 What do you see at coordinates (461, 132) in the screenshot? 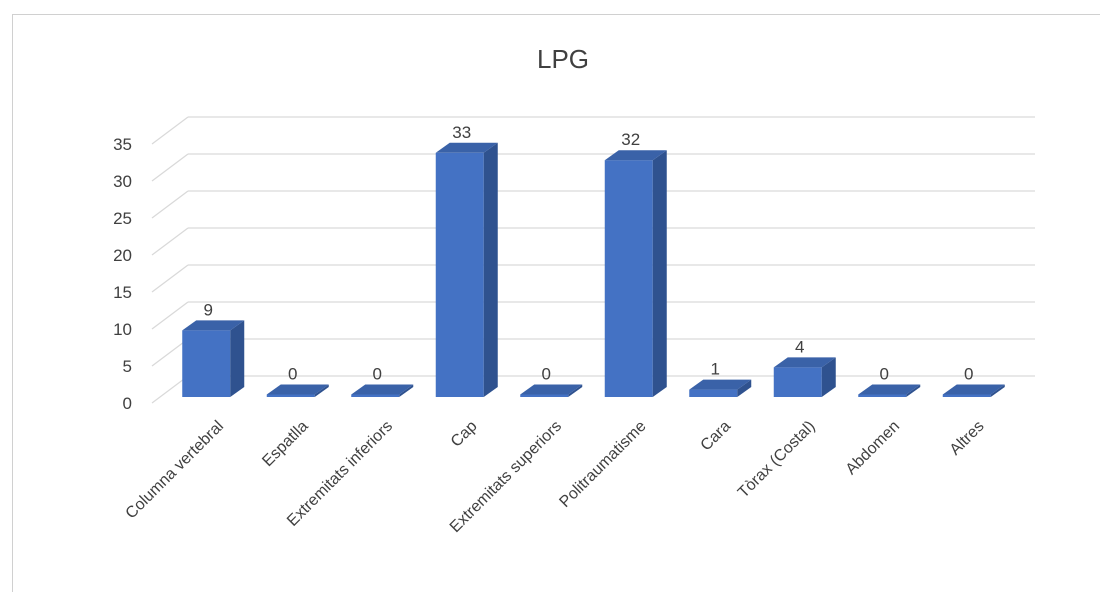
I see `data-label: 33` at bounding box center [461, 132].